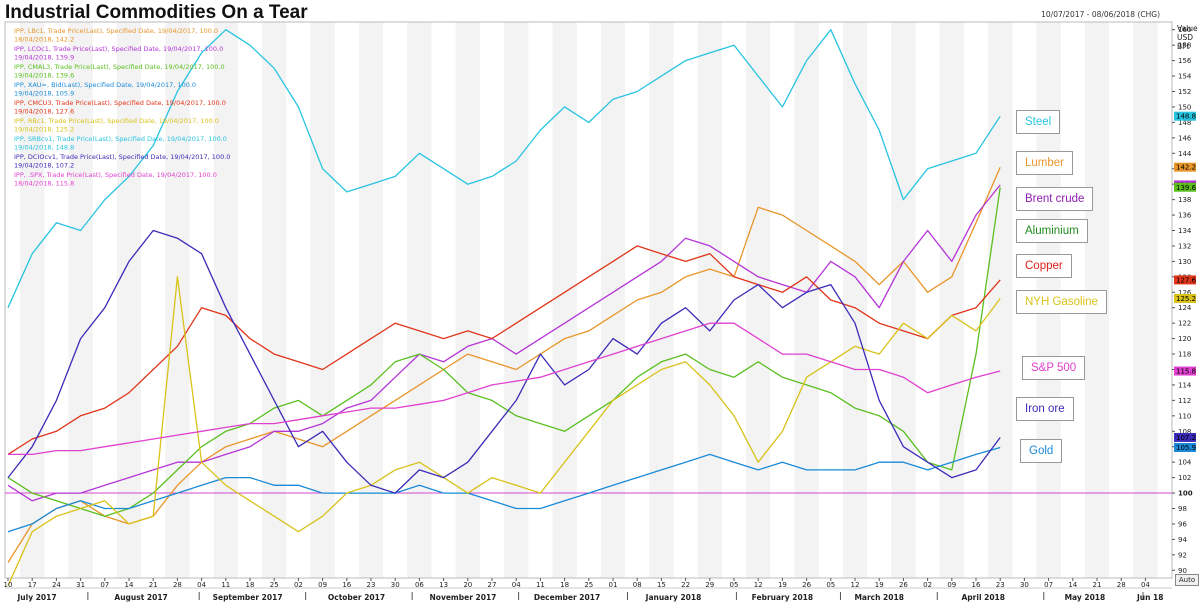 The image size is (1200, 615). Describe the element at coordinates (250, 585) in the screenshot. I see `x-tick-label: 18` at that location.